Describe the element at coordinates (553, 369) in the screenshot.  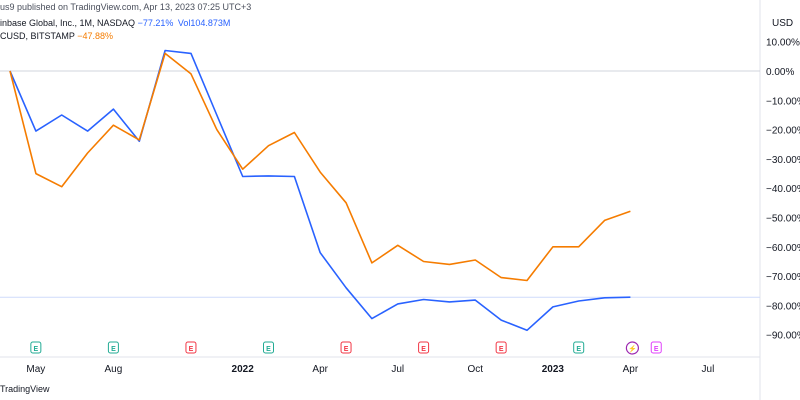
I see `x-tick-label: 2023` at that location.